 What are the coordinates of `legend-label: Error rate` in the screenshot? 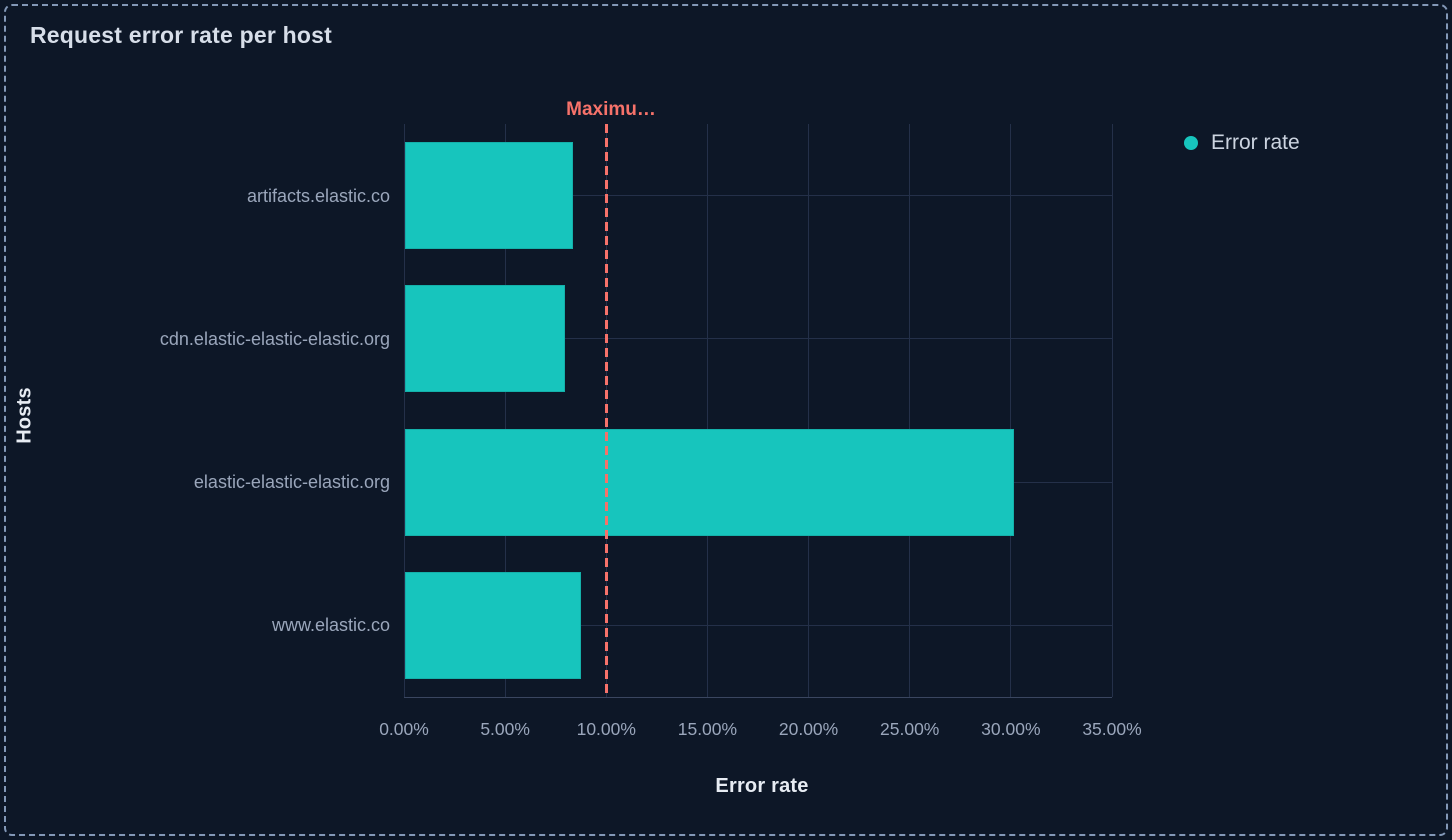 It's located at (1255, 142).